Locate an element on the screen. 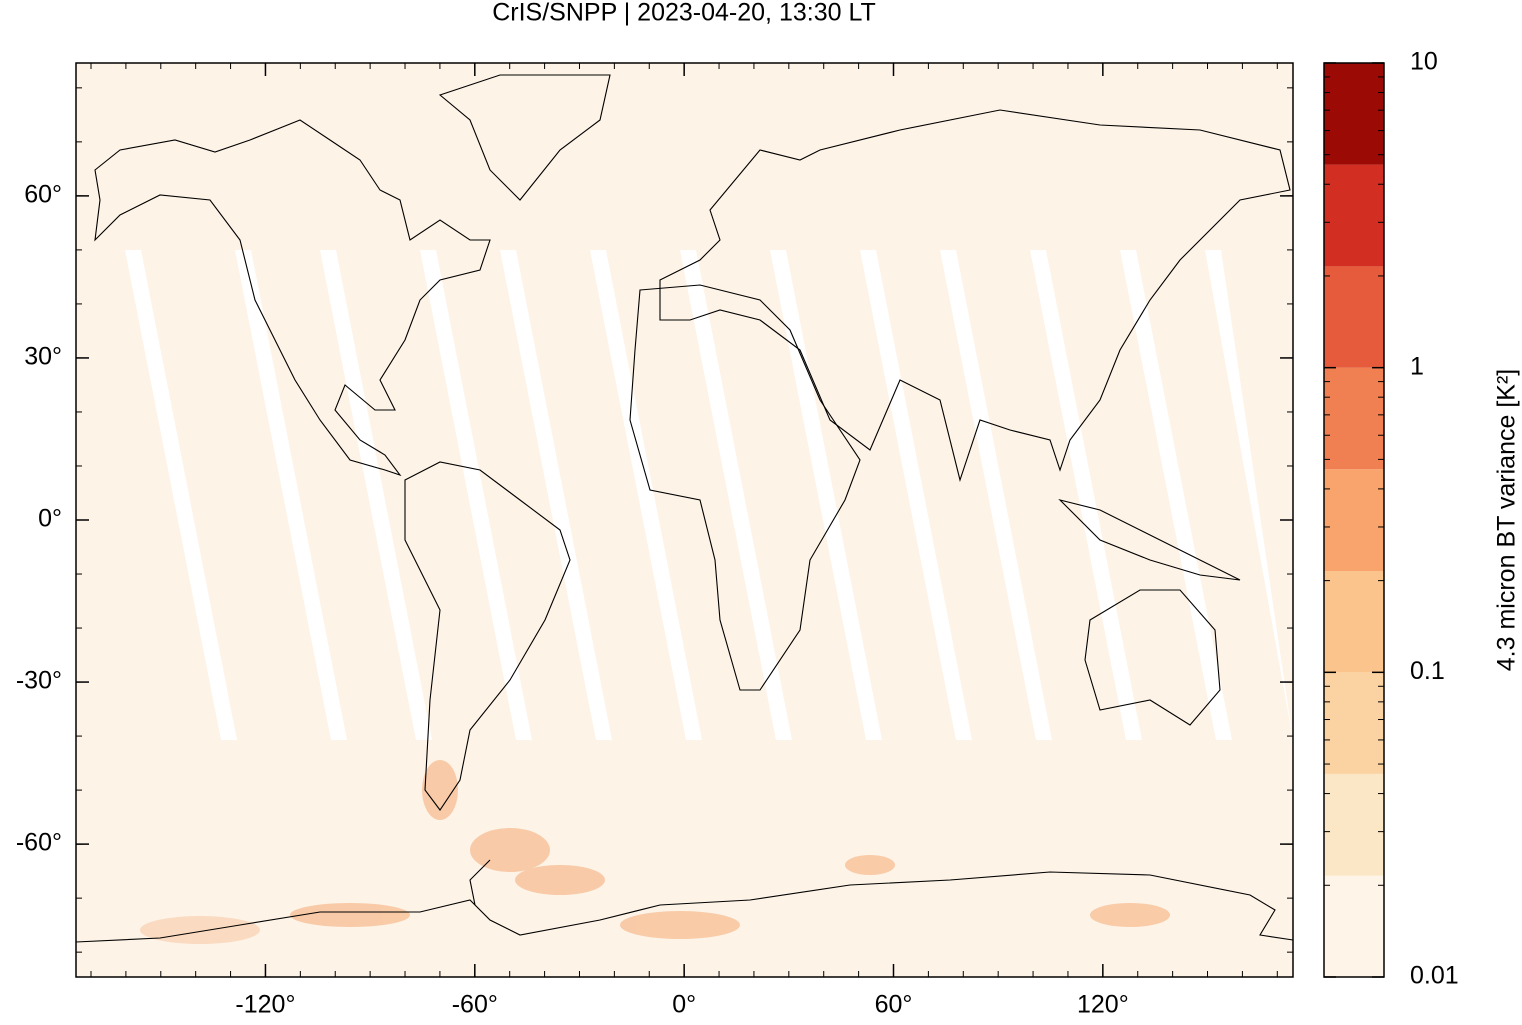 The image size is (1522, 1025). y-tick-label: 0° is located at coordinates (50, 519).